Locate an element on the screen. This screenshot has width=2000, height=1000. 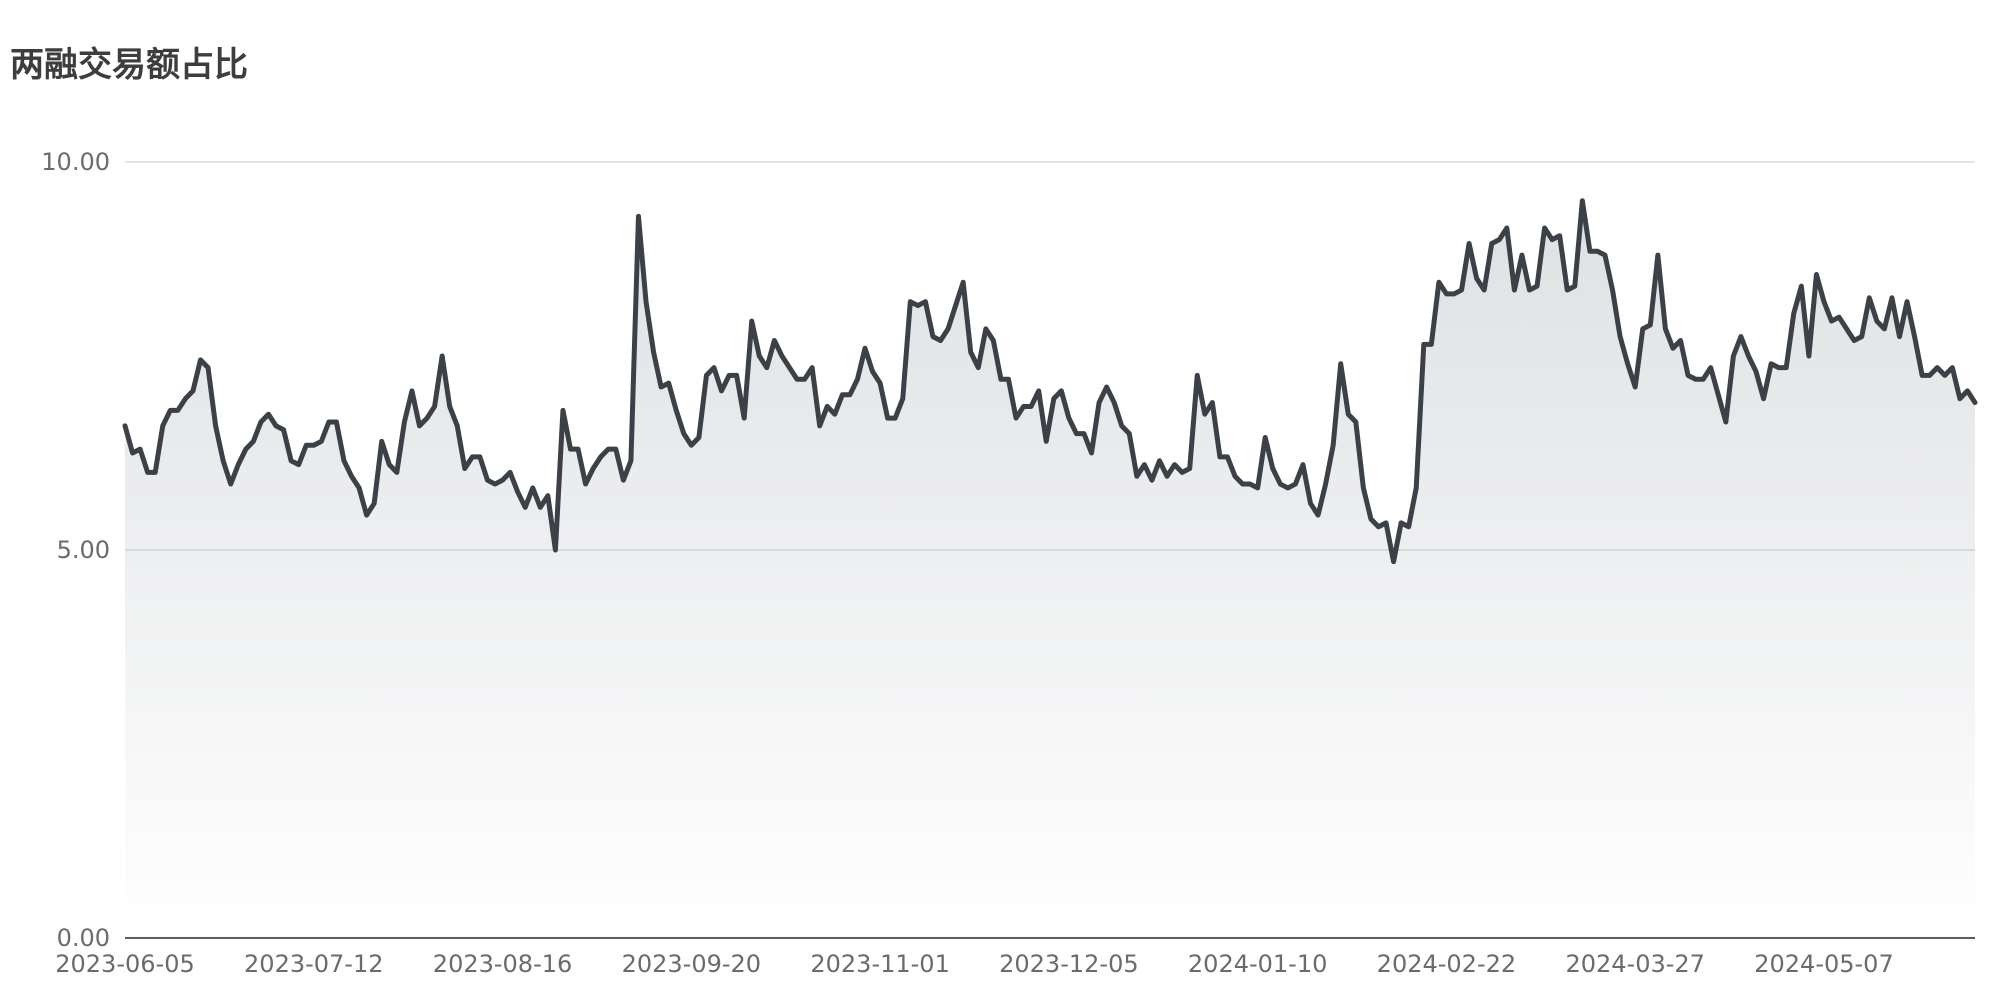
x-tick-label: 2024-01-10 is located at coordinates (1257, 964).